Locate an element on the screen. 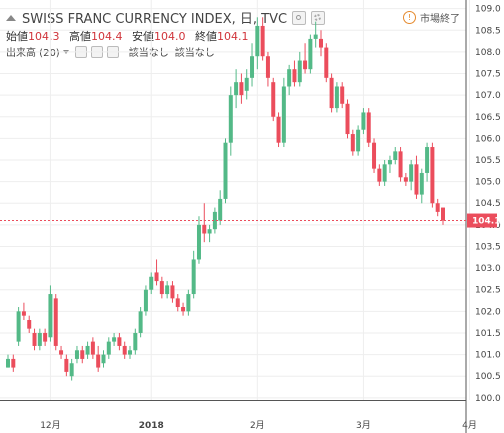  price-label-bg is located at coordinates (482, 220).